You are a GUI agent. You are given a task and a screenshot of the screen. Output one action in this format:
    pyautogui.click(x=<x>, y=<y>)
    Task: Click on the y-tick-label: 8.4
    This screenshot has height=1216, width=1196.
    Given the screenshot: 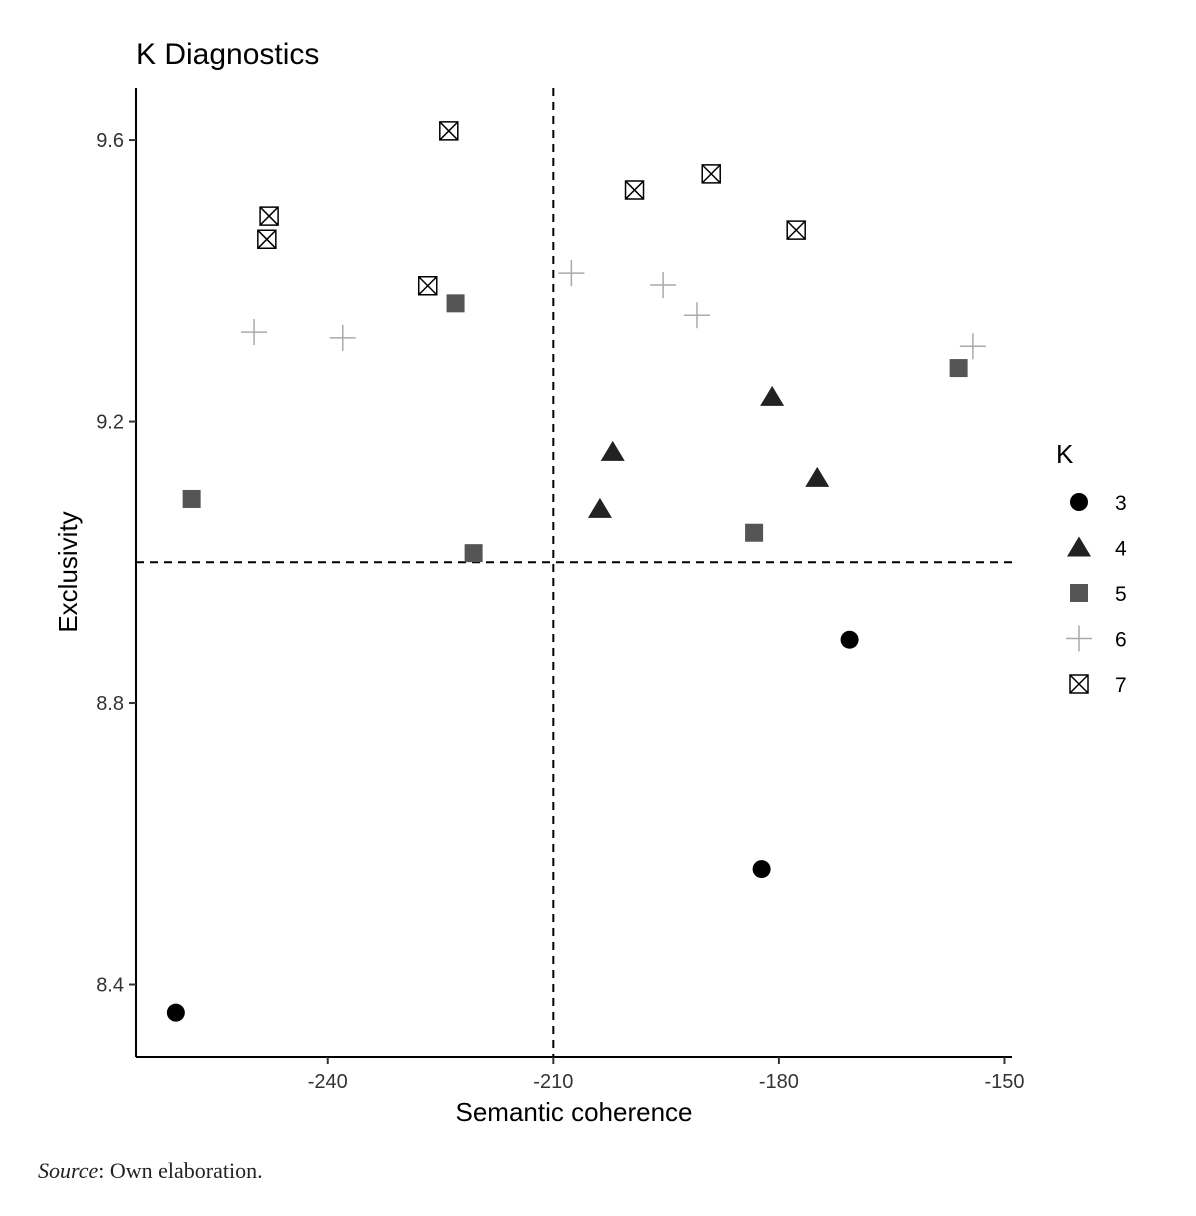 What is the action you would take?
    pyautogui.click(x=110, y=986)
    